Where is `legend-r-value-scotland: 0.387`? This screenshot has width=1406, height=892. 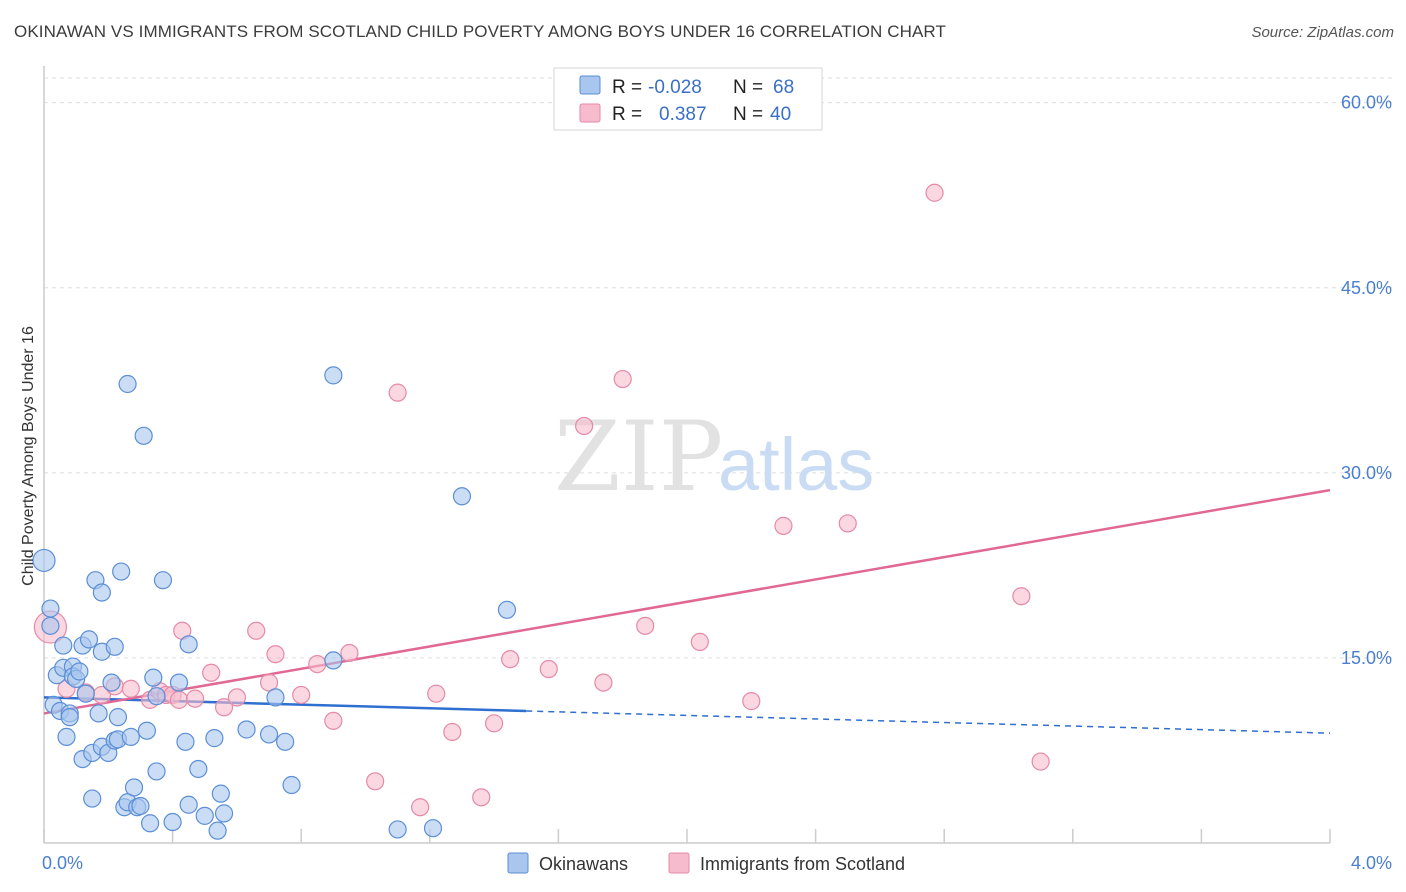
legend-r-value-scotland: 0.387 is located at coordinates (683, 114).